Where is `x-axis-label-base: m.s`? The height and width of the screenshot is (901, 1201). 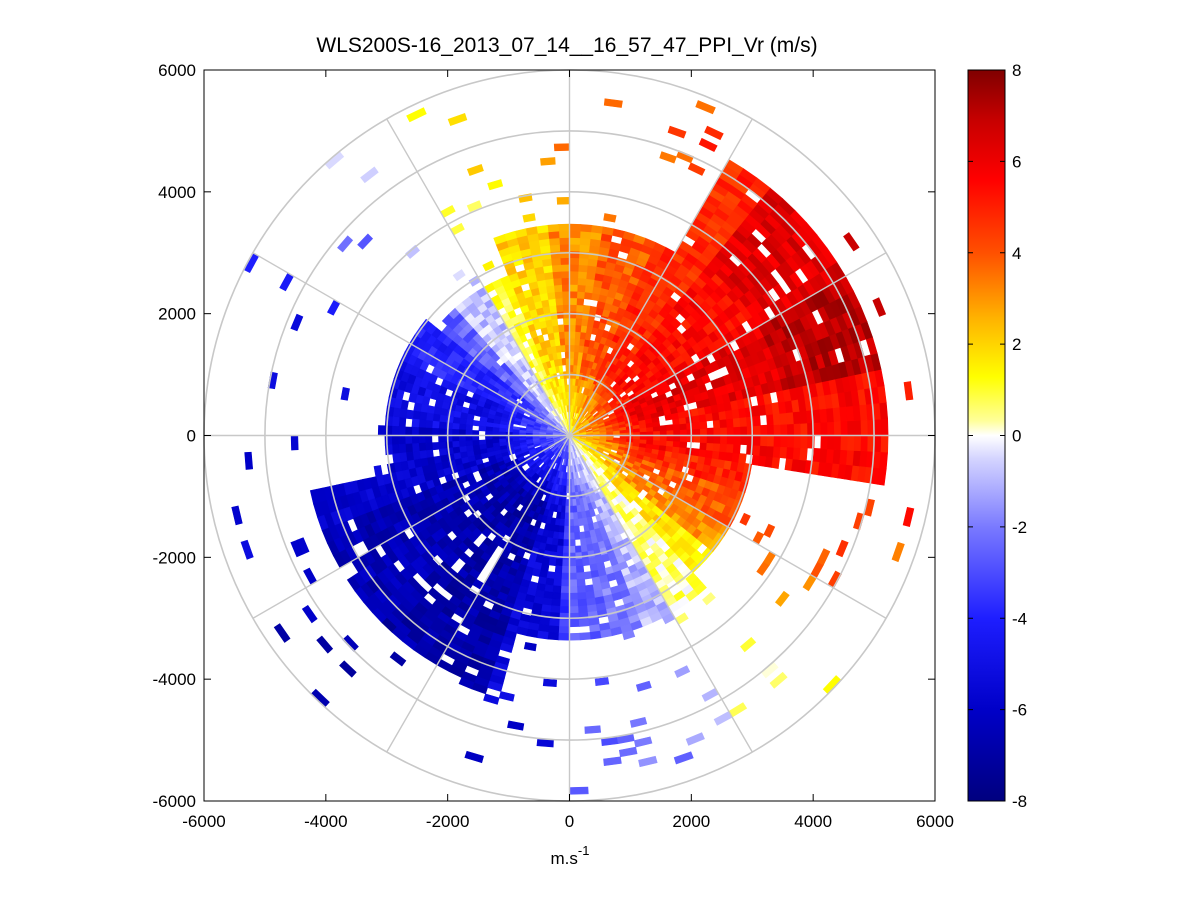
x-axis-label-base: m.s is located at coordinates (564, 858).